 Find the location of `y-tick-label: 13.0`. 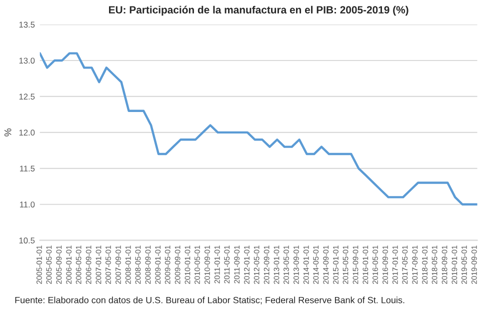

y-tick-label: 13.0 is located at coordinates (27, 61).